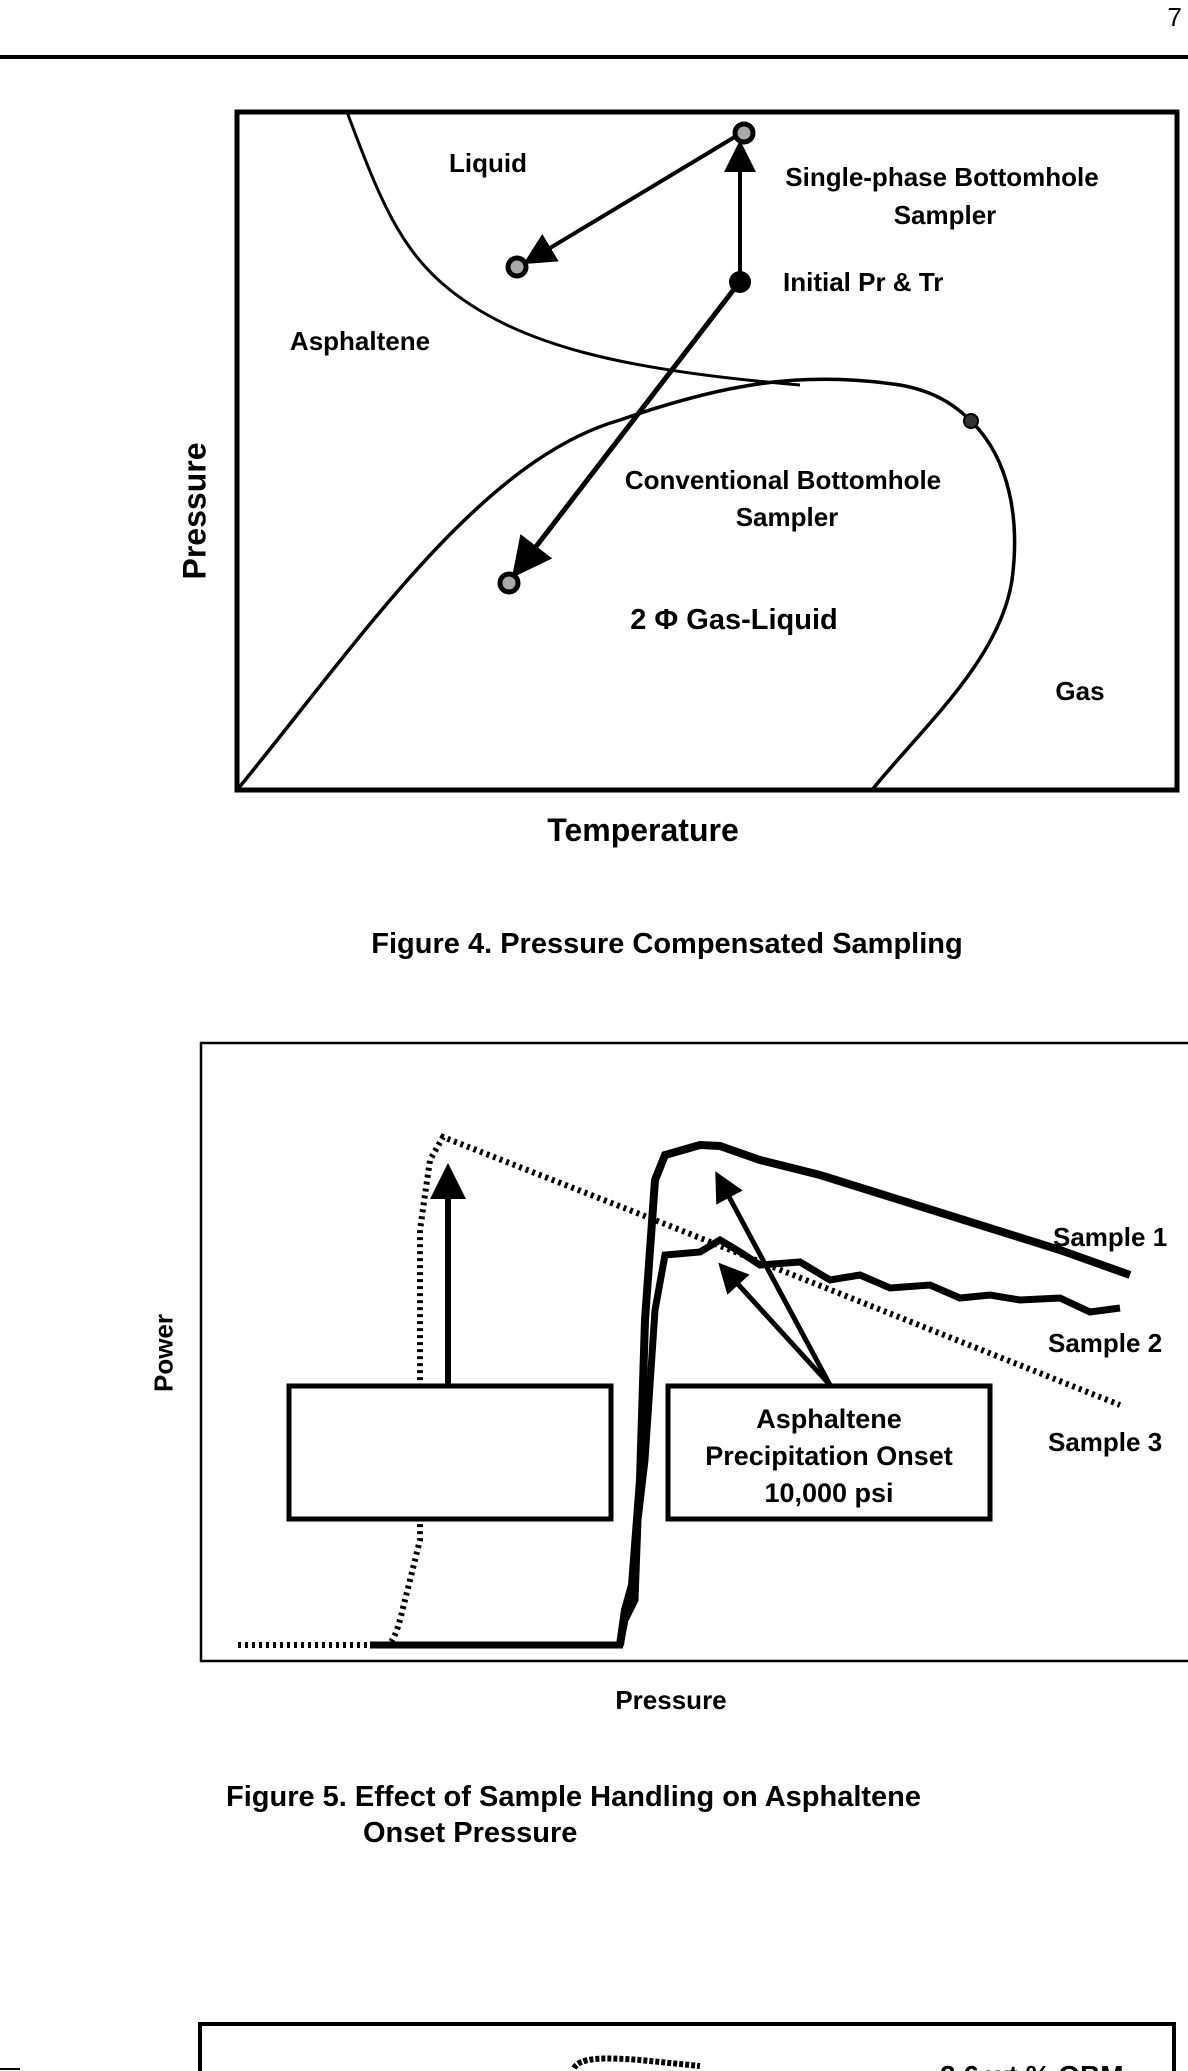 The height and width of the screenshot is (2071, 1188). Describe the element at coordinates (687, 2046) in the screenshot. I see `figure6-frame` at that location.